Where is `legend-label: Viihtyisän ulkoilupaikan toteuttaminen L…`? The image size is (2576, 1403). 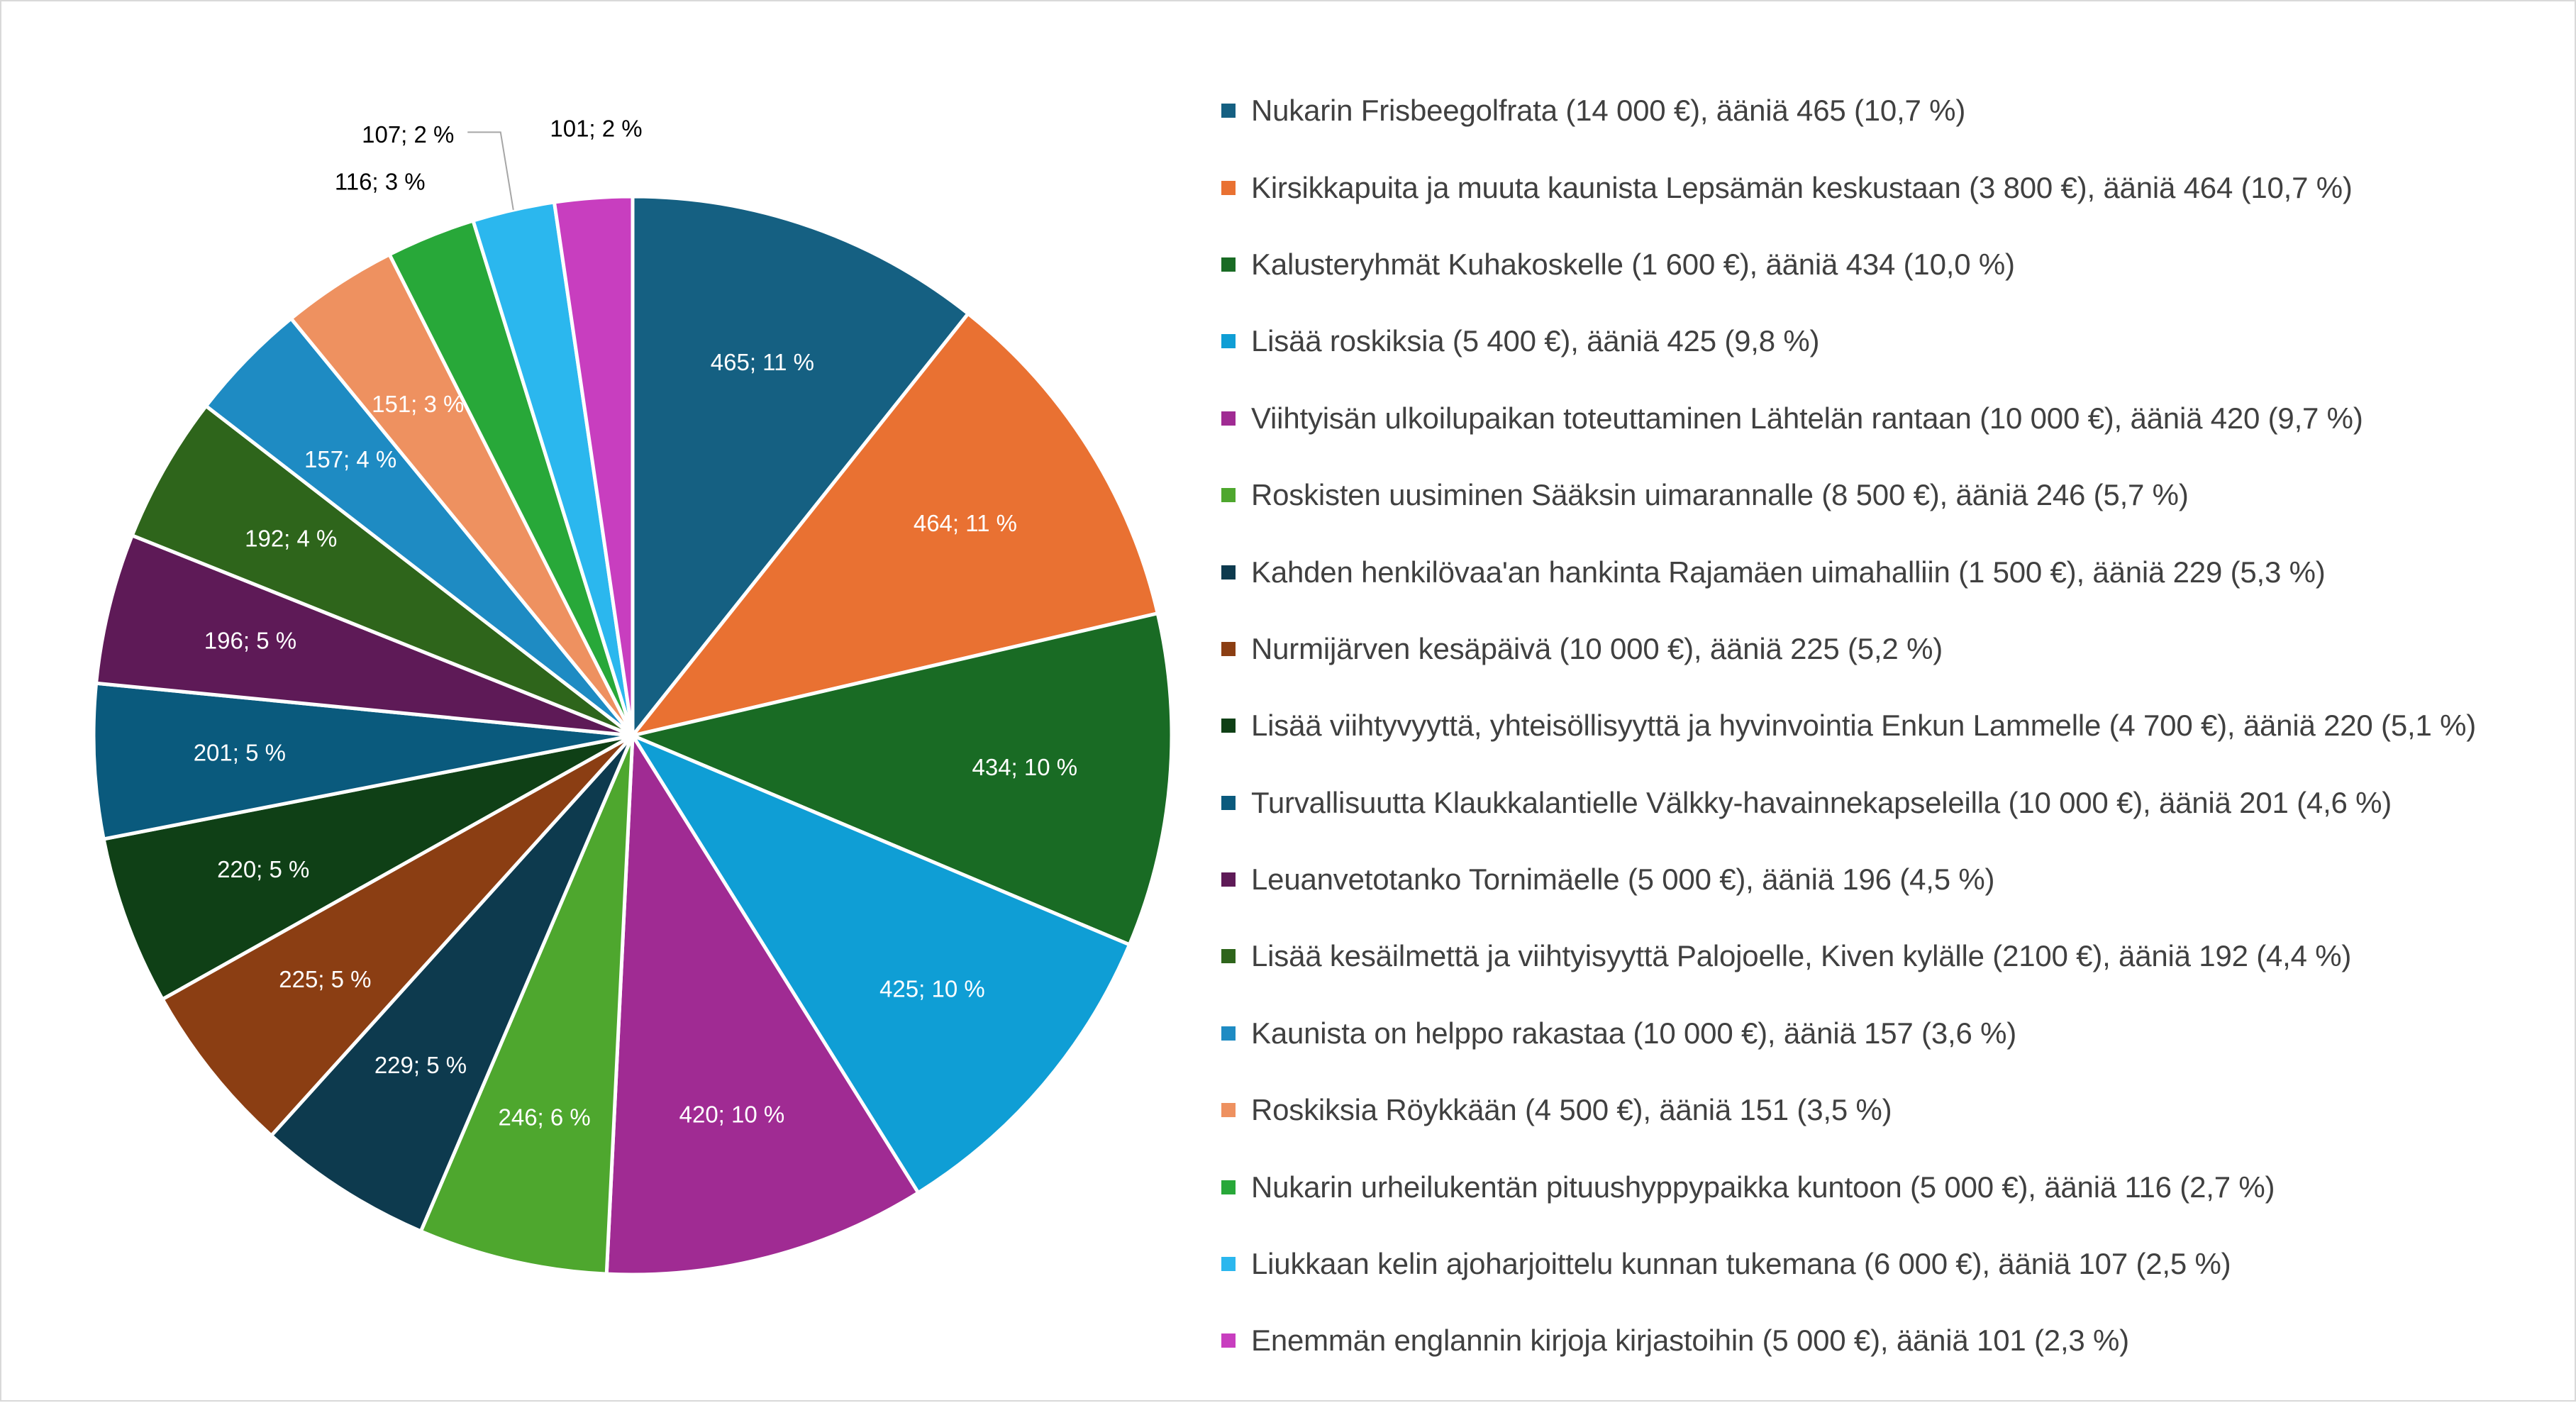 legend-label: Viihtyisän ulkoilupaikan toteuttaminen L… is located at coordinates (1807, 418).